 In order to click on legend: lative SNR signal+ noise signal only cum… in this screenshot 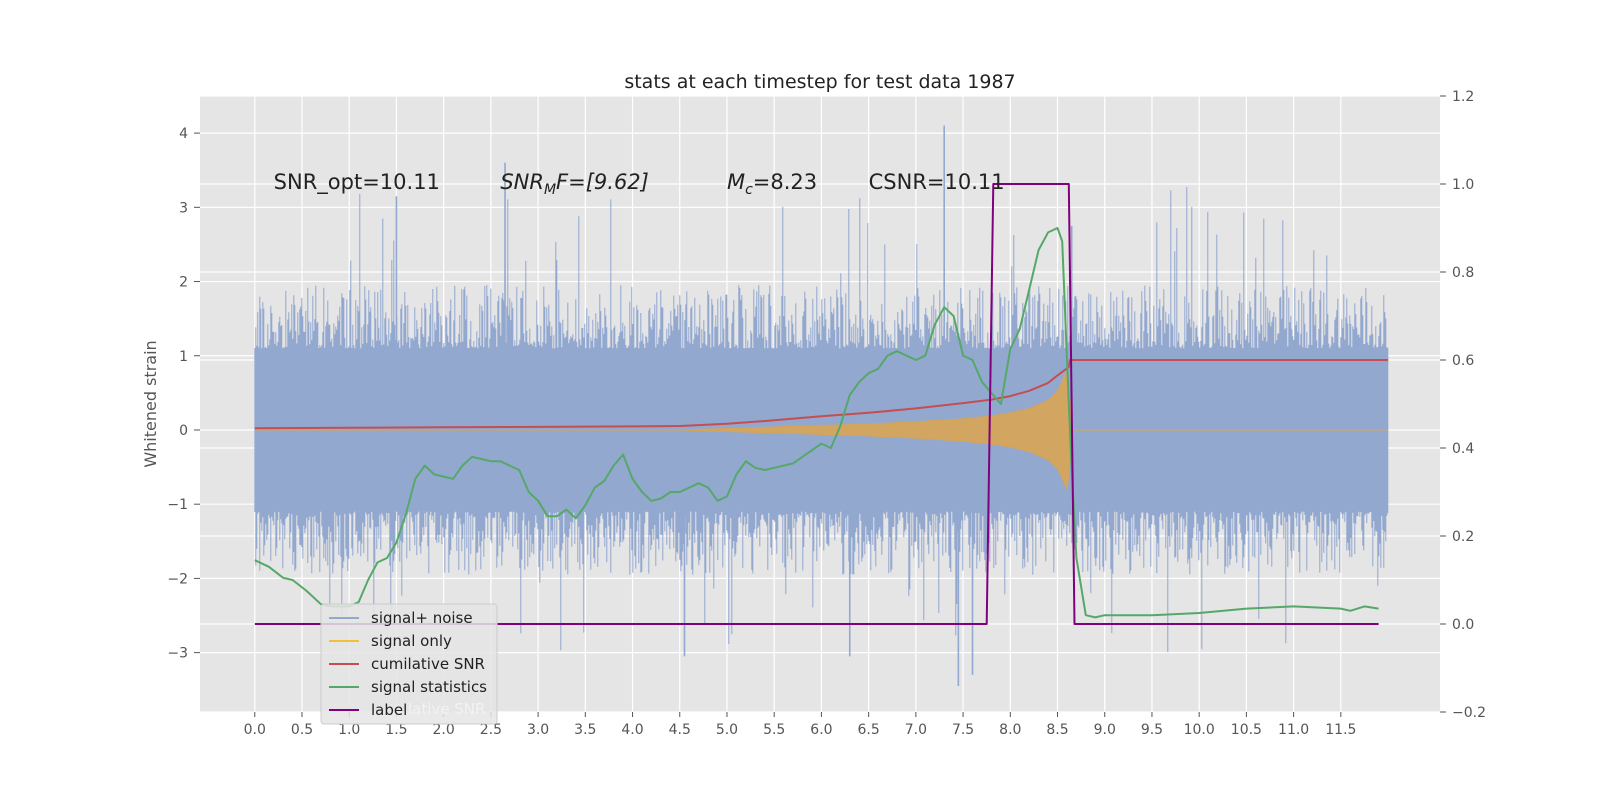, I will do `click(409, 664)`.